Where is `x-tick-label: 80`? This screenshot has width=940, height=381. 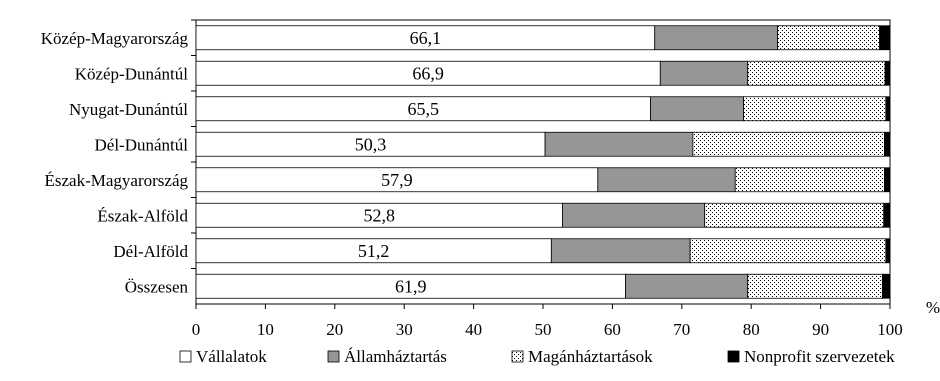
x-tick-label: 80 is located at coordinates (751, 329).